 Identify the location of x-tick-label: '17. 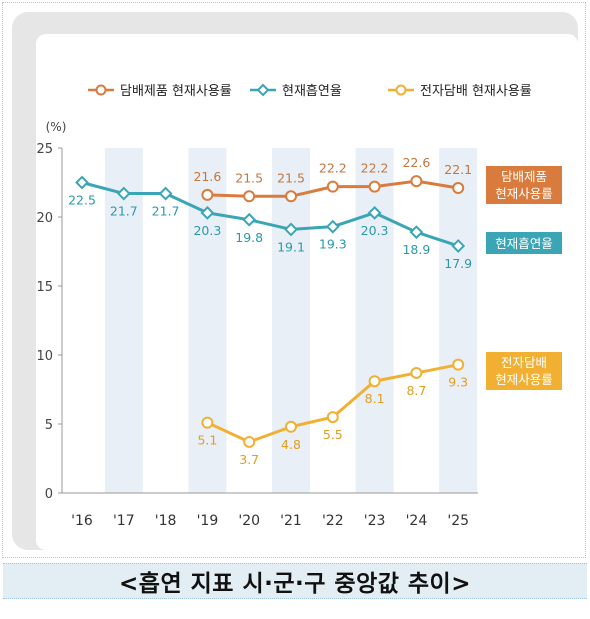
(124, 521).